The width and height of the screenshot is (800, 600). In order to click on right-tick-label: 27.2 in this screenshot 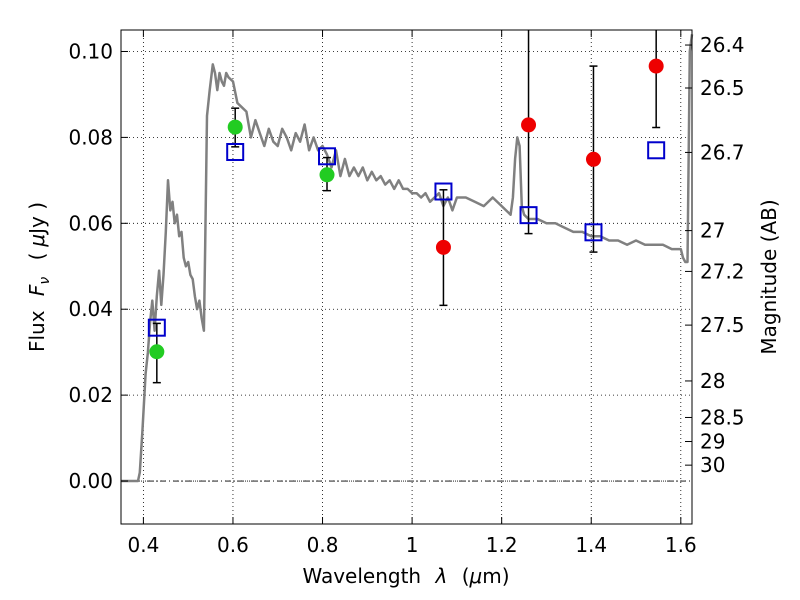, I will do `click(722, 271)`.